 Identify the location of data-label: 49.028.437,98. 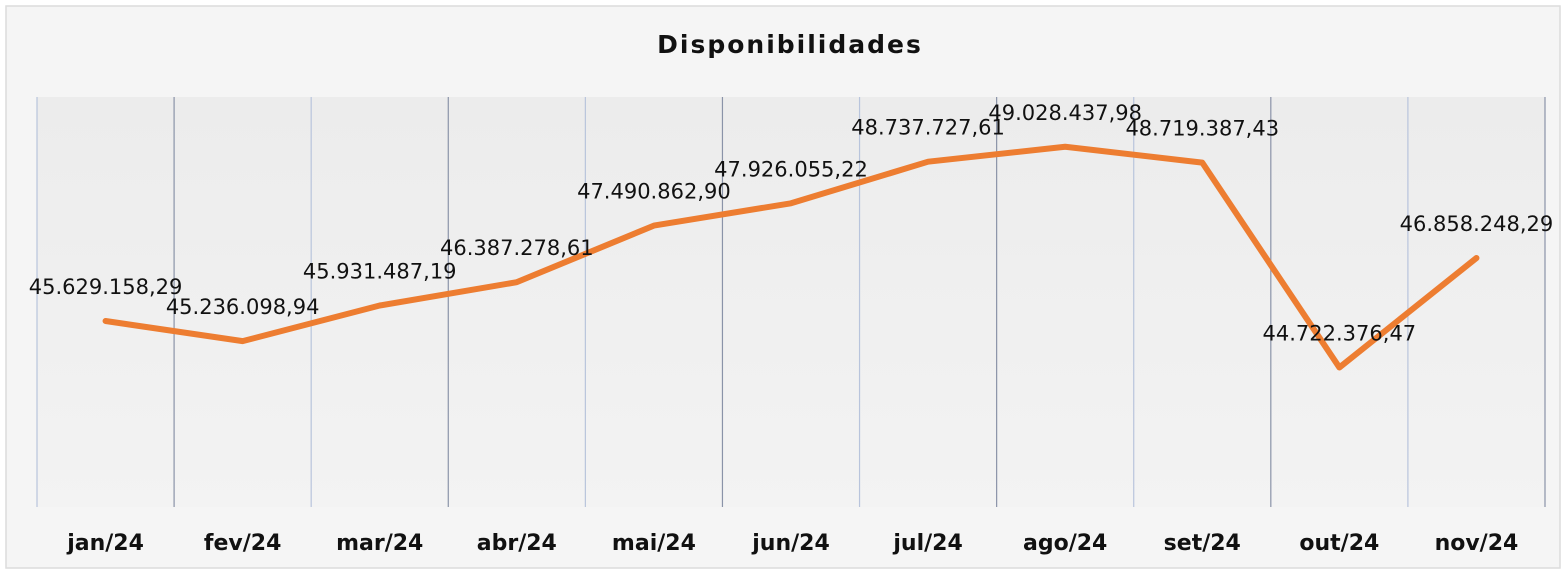
(1065, 113).